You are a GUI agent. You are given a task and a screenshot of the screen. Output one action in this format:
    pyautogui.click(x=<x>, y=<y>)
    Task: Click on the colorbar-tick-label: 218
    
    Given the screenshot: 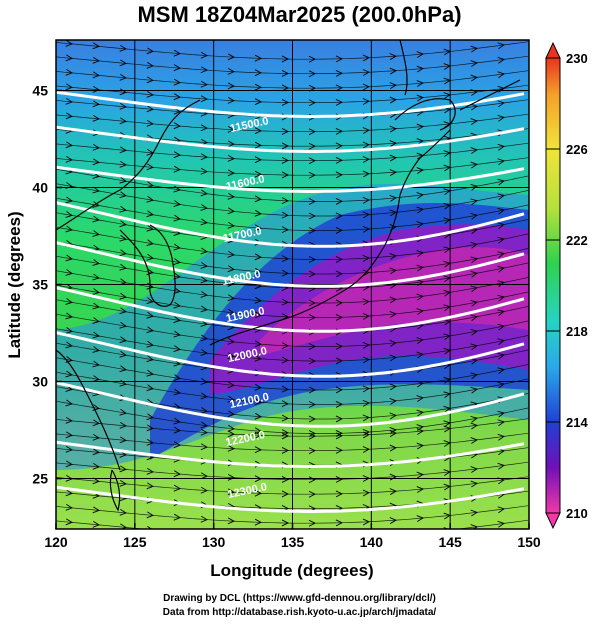 What is the action you would take?
    pyautogui.click(x=577, y=331)
    